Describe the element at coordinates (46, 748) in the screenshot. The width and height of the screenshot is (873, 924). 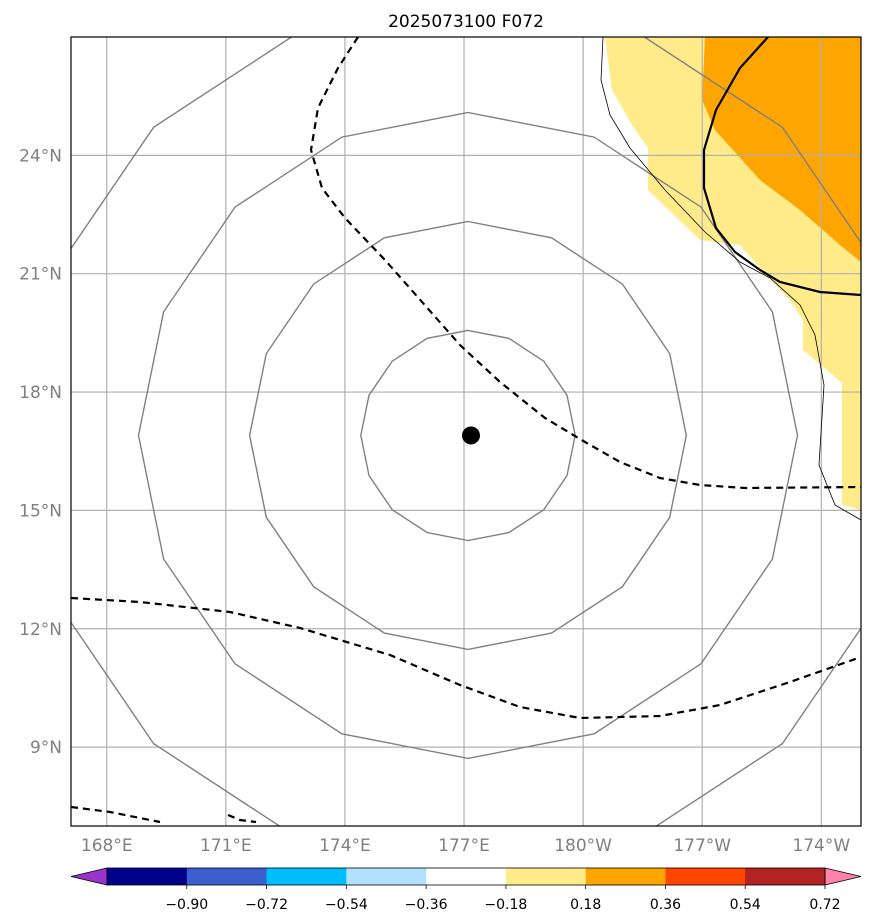
I see `latitude-tick-label: 9°N` at that location.